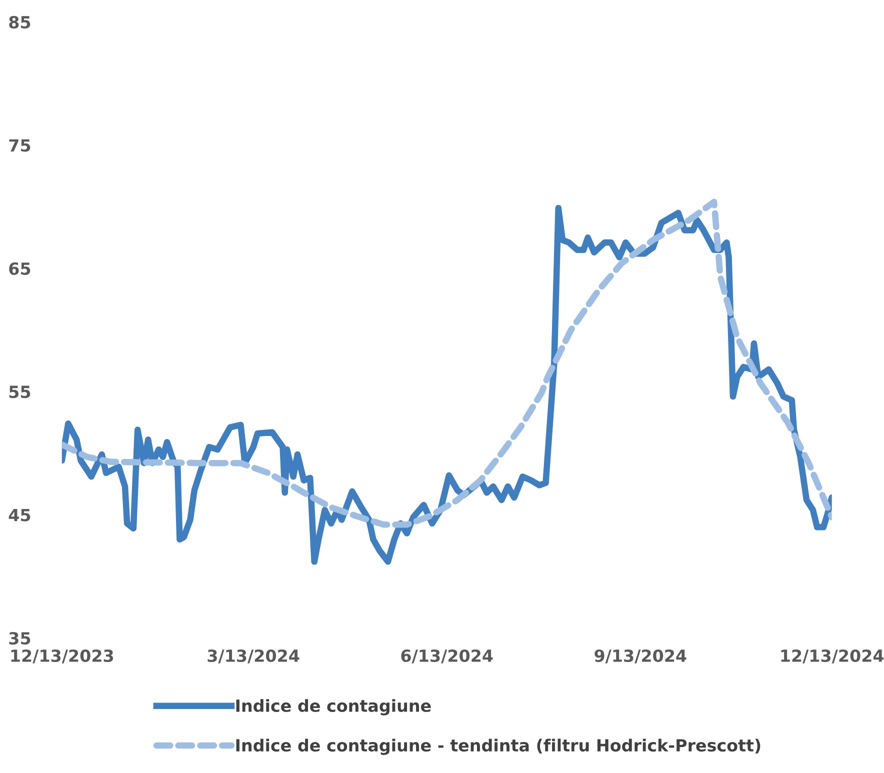 The image size is (884, 773). What do you see at coordinates (447, 656) in the screenshot?
I see `x-tick-label: 6/13/2024` at bounding box center [447, 656].